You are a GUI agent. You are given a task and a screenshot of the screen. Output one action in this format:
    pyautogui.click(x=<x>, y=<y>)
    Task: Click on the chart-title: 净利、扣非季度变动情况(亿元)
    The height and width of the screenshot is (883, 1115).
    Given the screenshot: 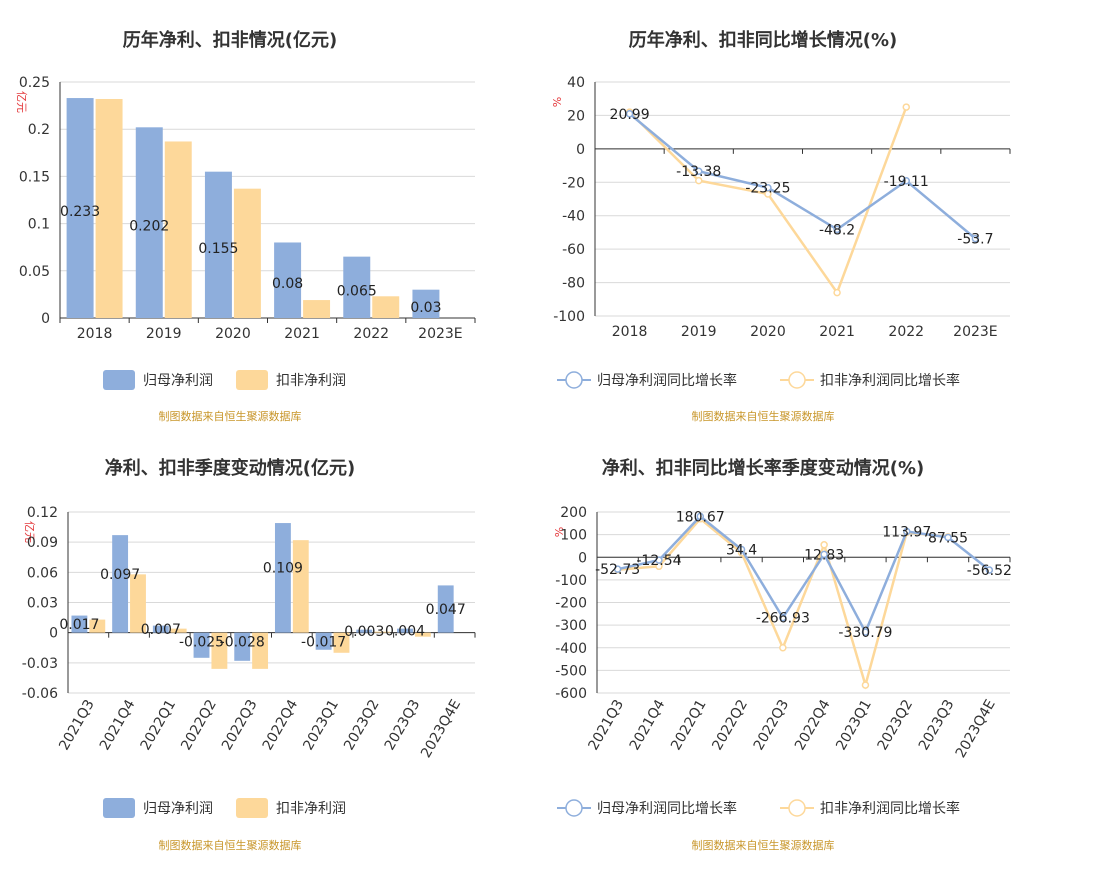 What is the action you would take?
    pyautogui.click(x=230, y=468)
    